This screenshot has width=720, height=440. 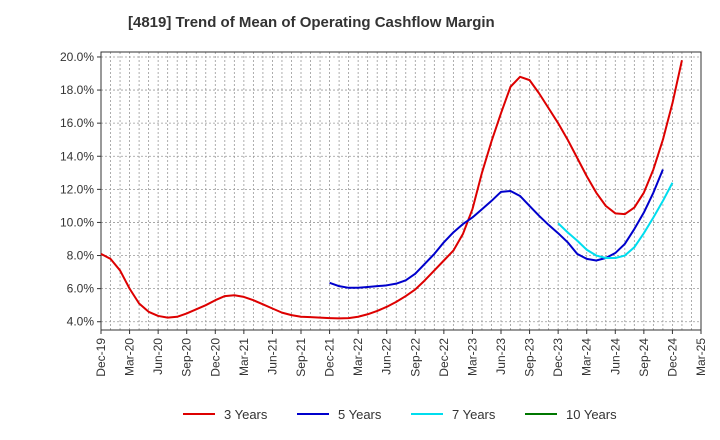 I want to click on y-tick-label: 6.0%, so click(x=81, y=289).